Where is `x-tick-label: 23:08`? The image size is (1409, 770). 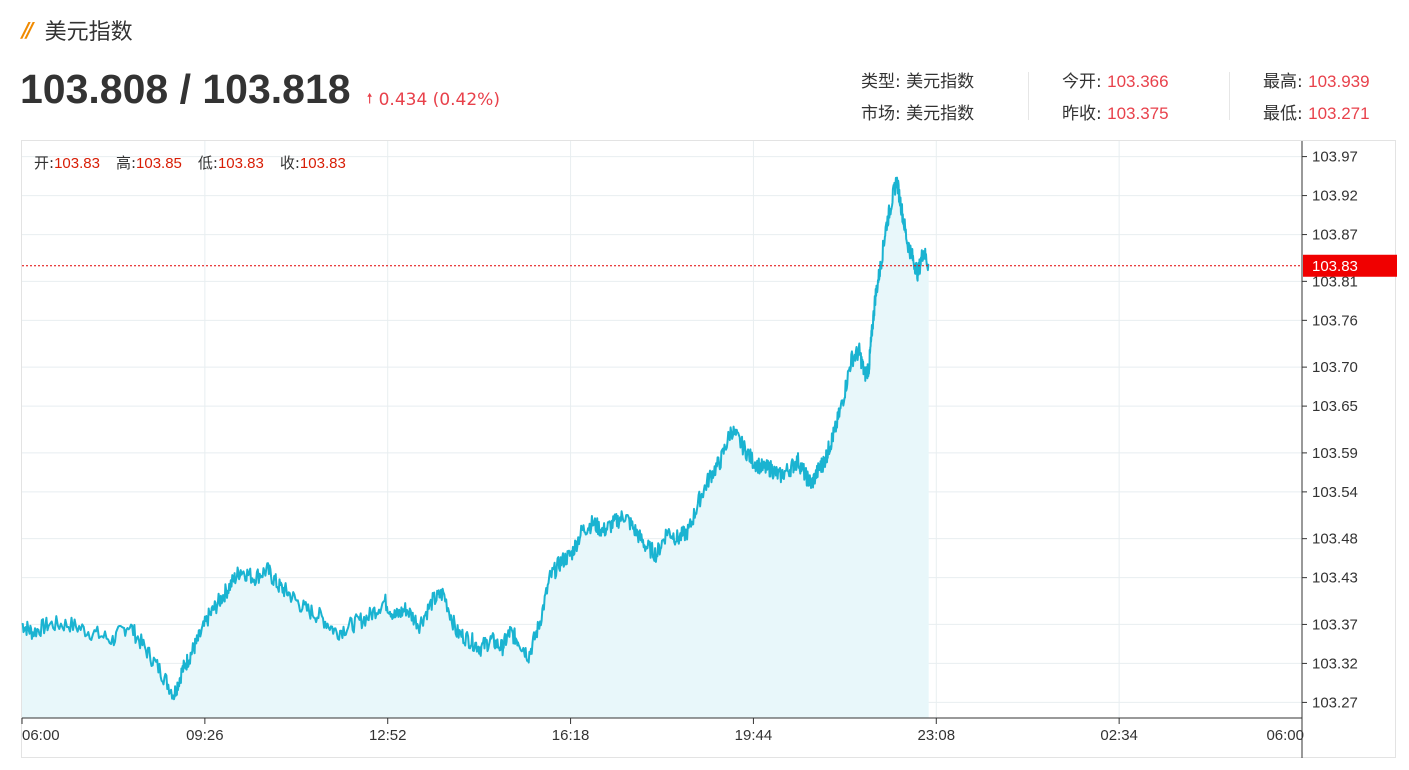
x-tick-label: 23:08 is located at coordinates (937, 735).